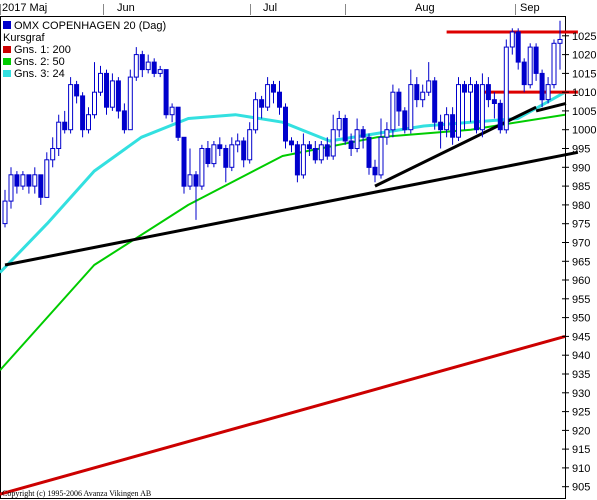  Describe the element at coordinates (42, 50) in the screenshot. I see `legend-label-ma200: Gns. 1: 200` at that location.